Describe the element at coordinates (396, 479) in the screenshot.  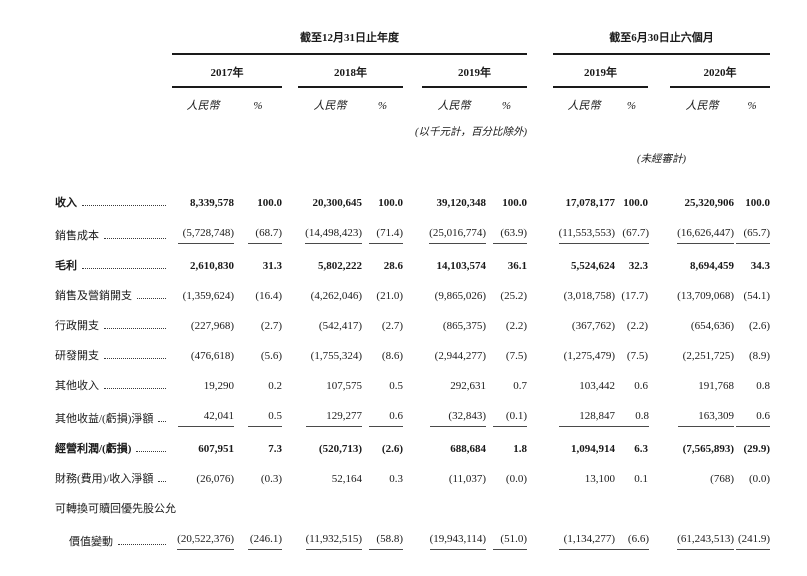
I see `value-text: 0.3` at that location.